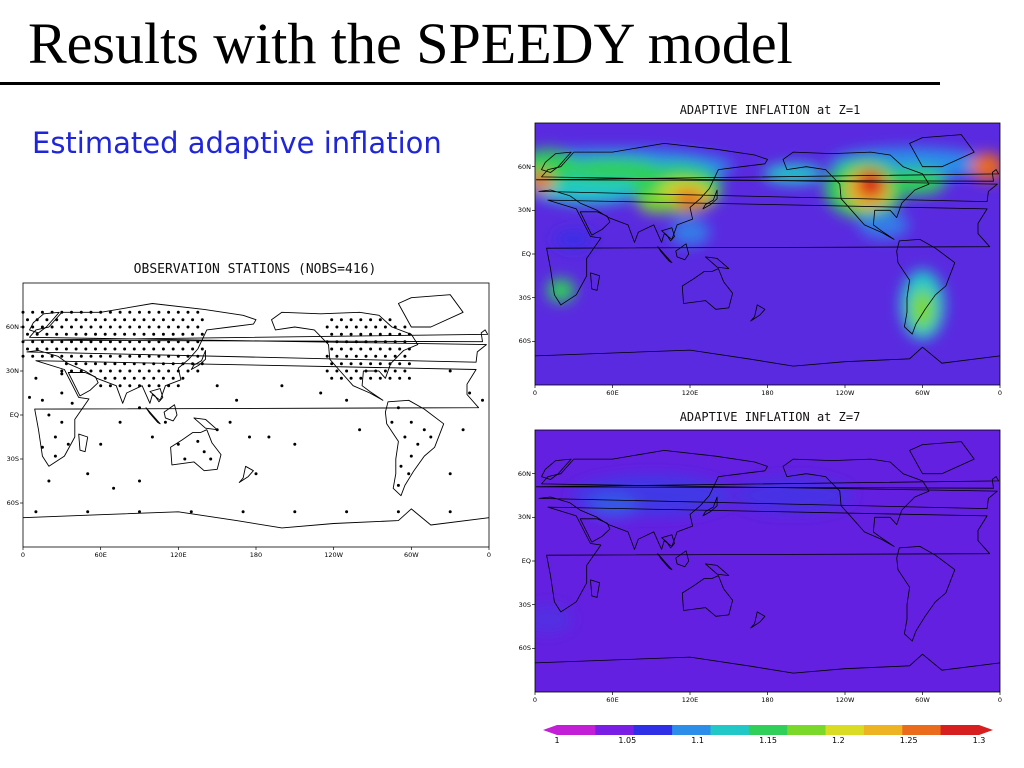  What do you see at coordinates (627, 740) in the screenshot?
I see `colorbar-label: 1.05` at bounding box center [627, 740].